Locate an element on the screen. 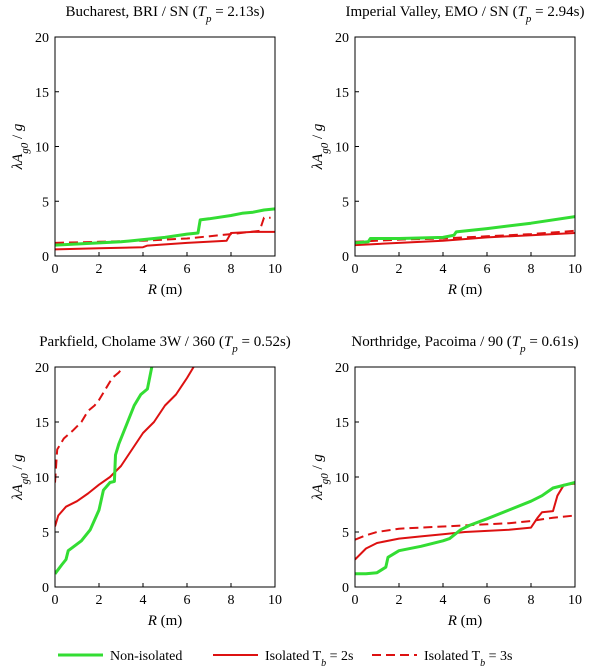 Image resolution: width=600 pixels, height=671 pixels. y-axis-label: λAg0 / g is located at coordinates (20, 477).